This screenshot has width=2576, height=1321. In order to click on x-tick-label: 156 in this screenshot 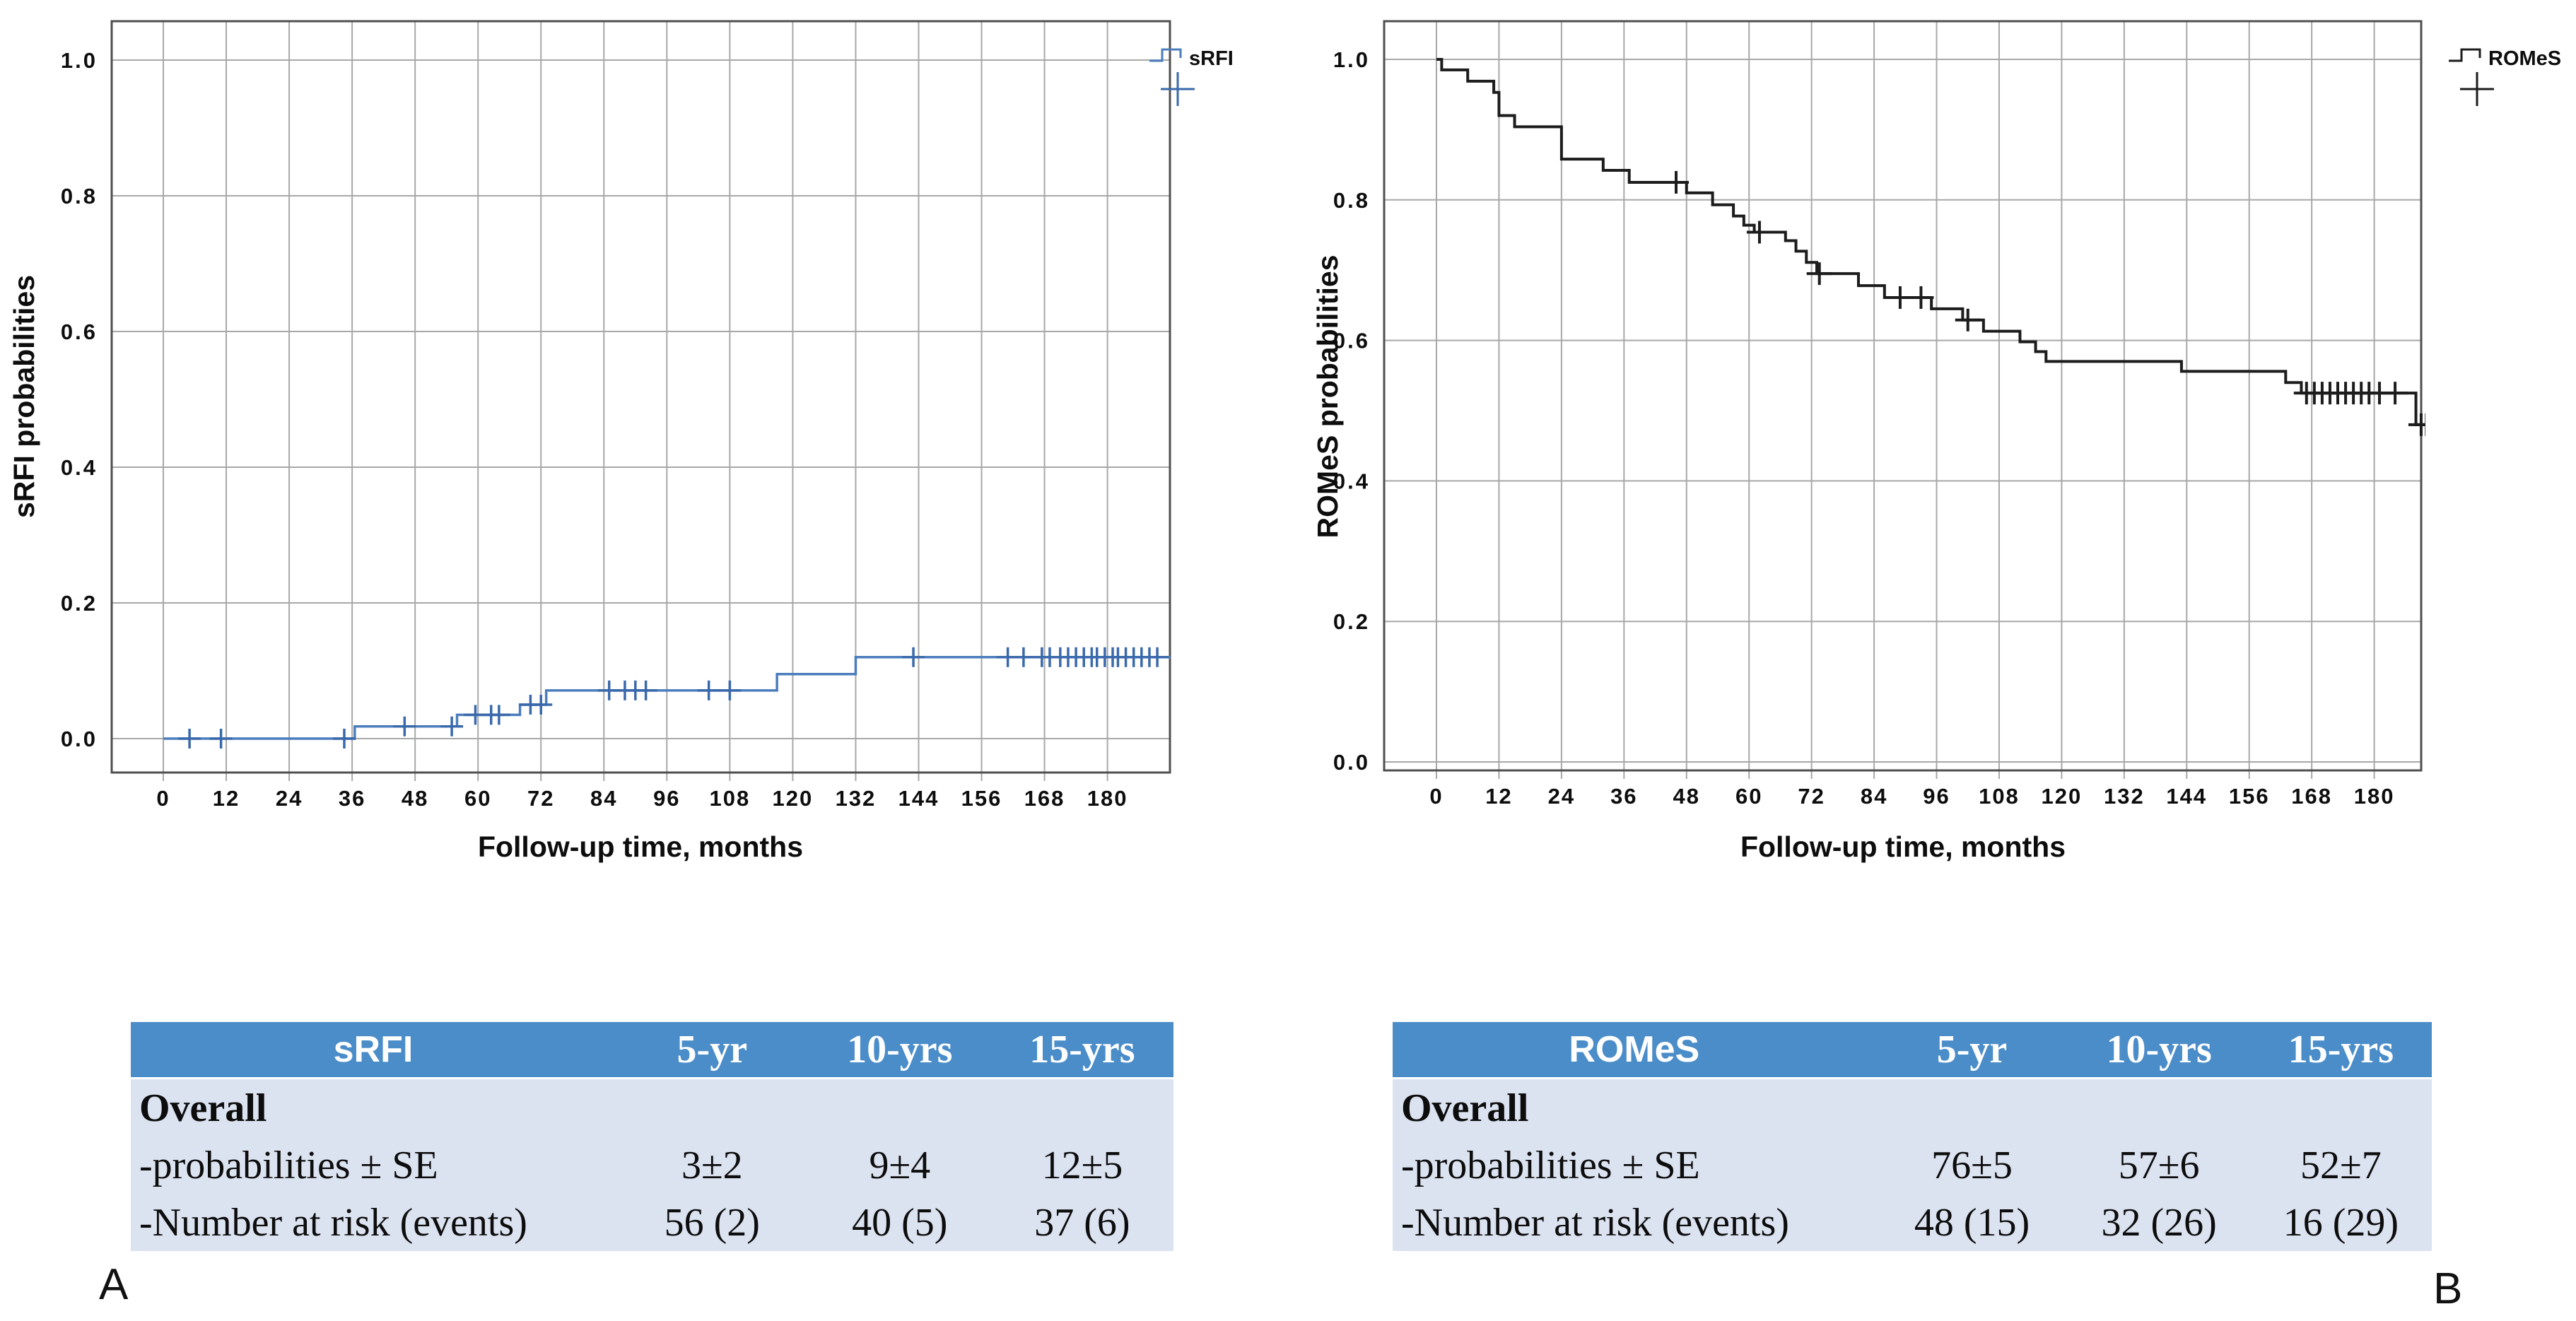, I will do `click(981, 798)`.